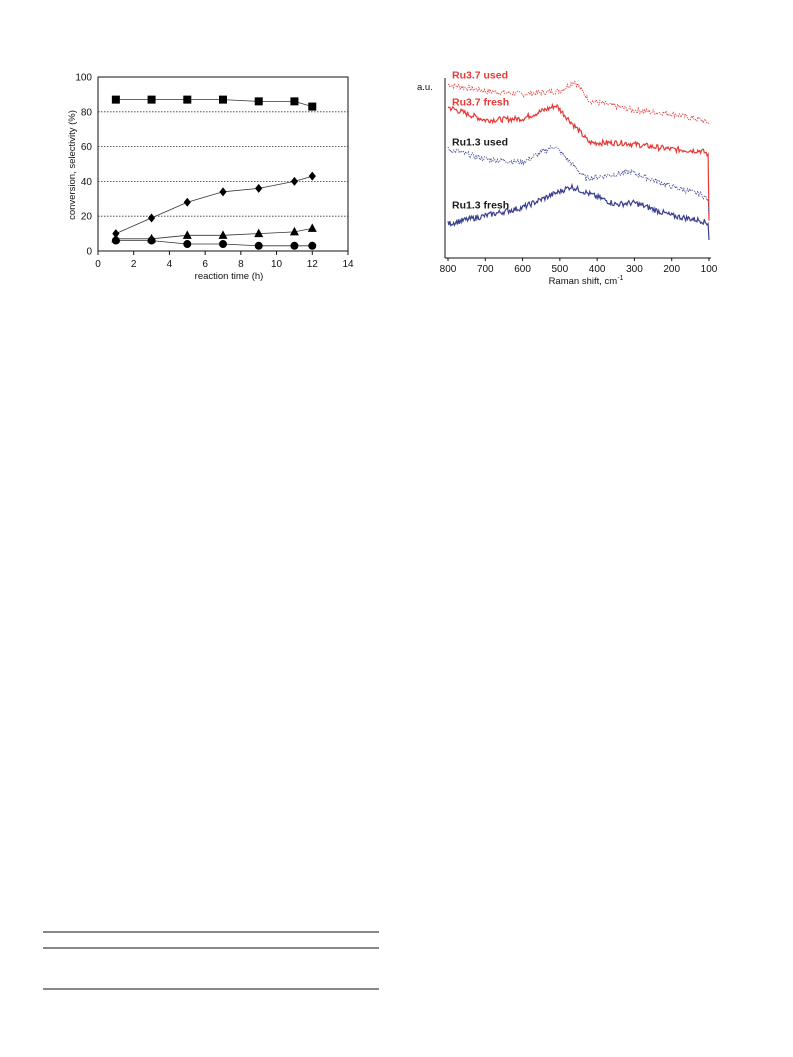 The width and height of the screenshot is (793, 1057). Describe the element at coordinates (89, 252) in the screenshot. I see `chart1-y-tick-label: 0` at that location.